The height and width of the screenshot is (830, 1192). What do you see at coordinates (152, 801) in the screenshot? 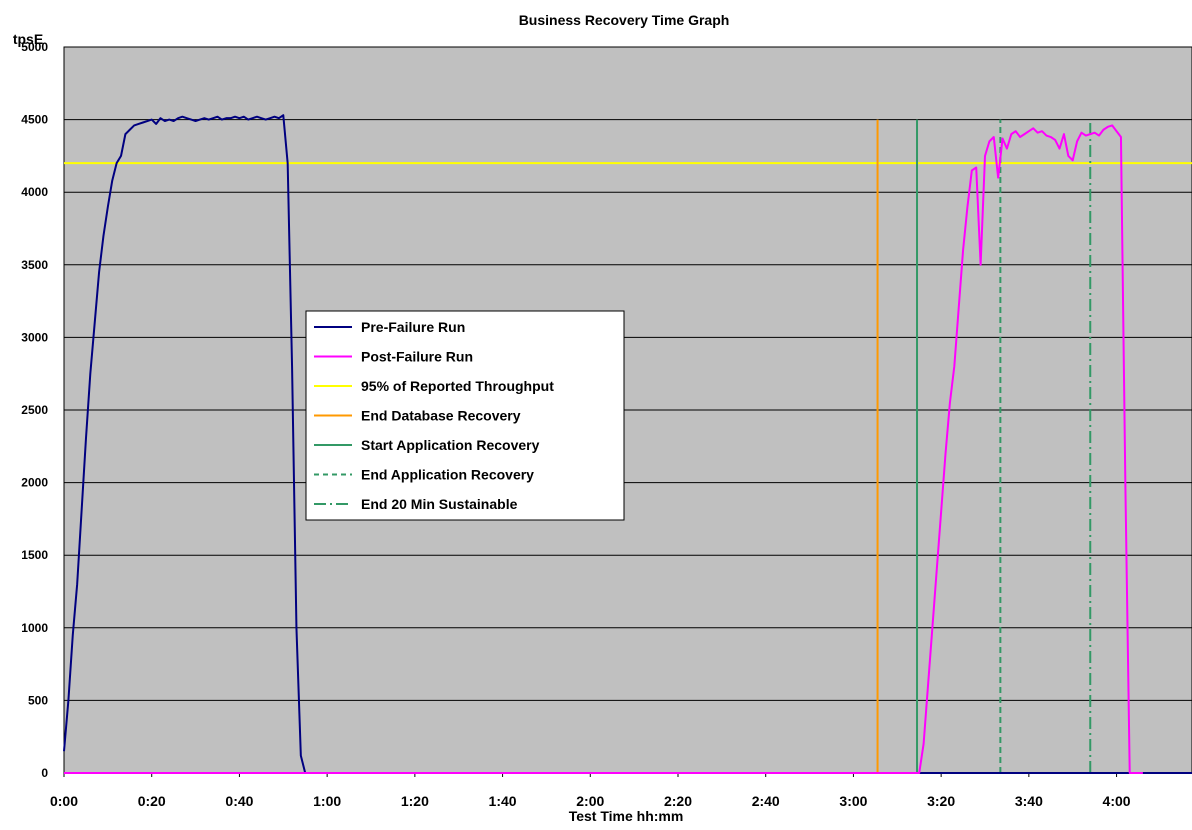
I see `x-tick-label-0:20: 0:20` at bounding box center [152, 801].